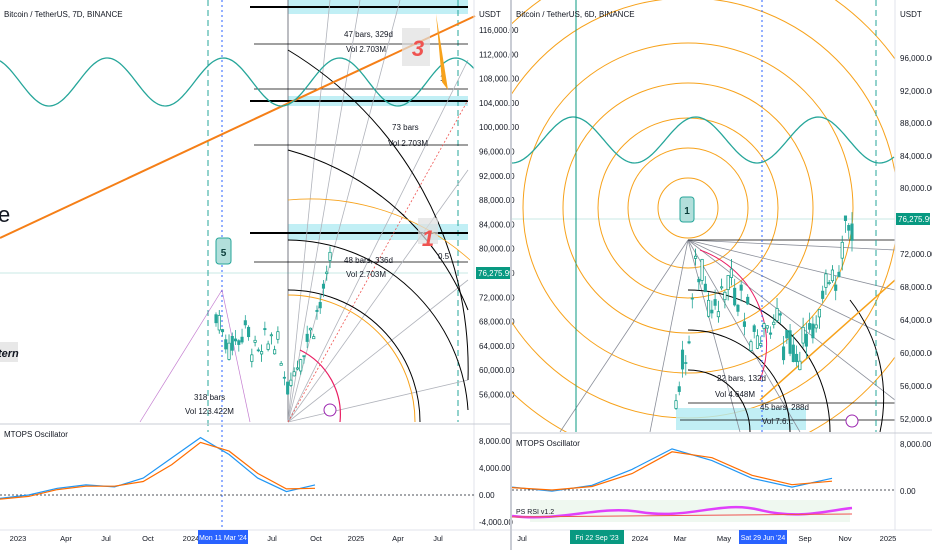 Image resolution: width=932 pixels, height=555 pixels. Describe the element at coordinates (916, 419) in the screenshot. I see `y-tick-label: 52,000.00` at that location.